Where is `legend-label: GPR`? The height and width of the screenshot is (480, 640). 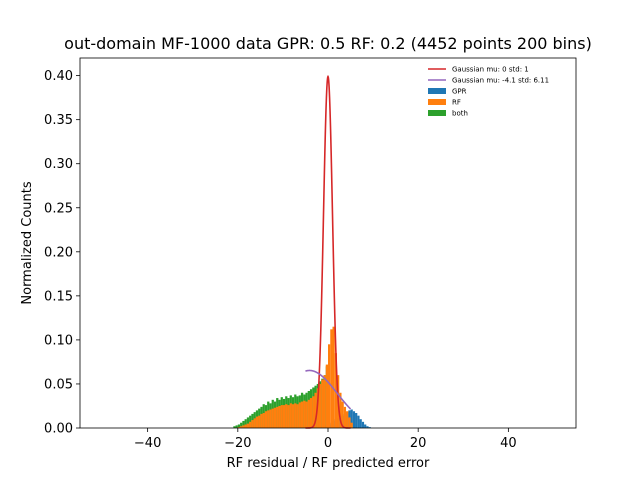 legend-label: GPR is located at coordinates (459, 92).